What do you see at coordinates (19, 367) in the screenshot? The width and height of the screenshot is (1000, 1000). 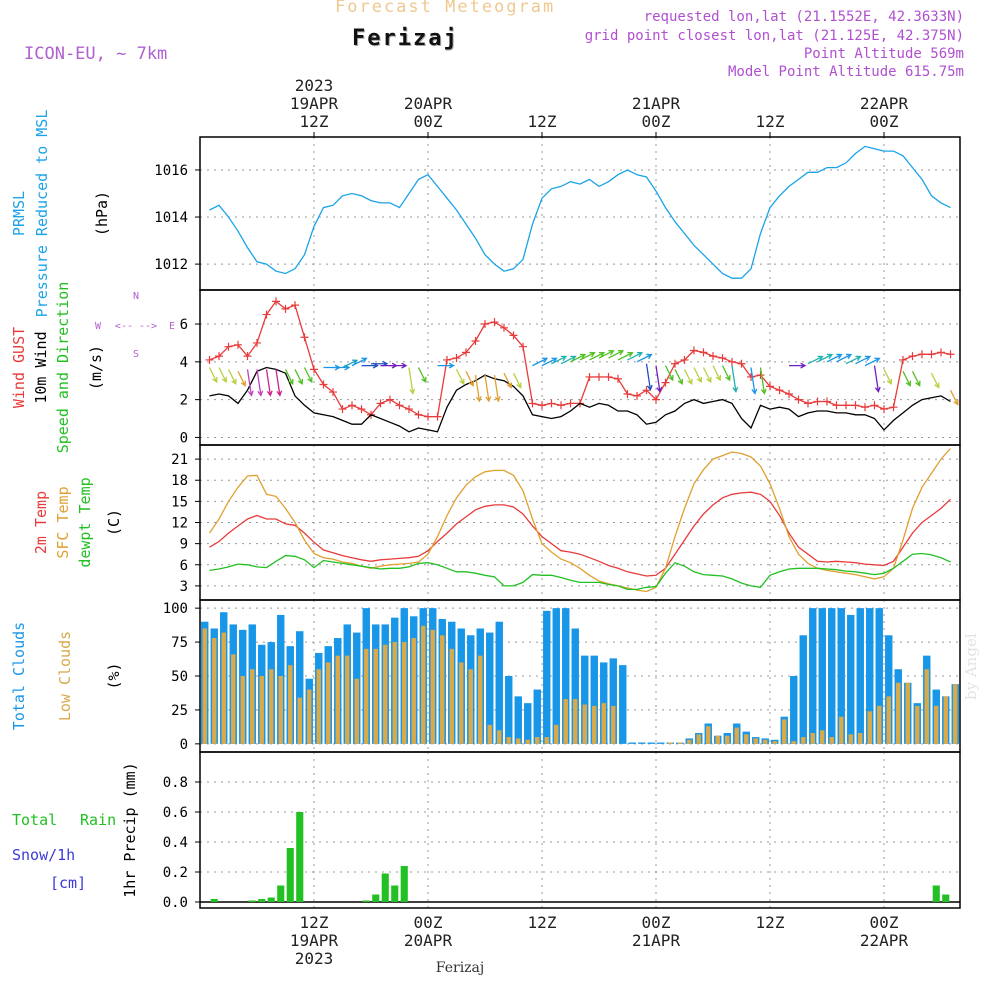 I see `wind-axis-label: Wind GUST` at bounding box center [19, 367].